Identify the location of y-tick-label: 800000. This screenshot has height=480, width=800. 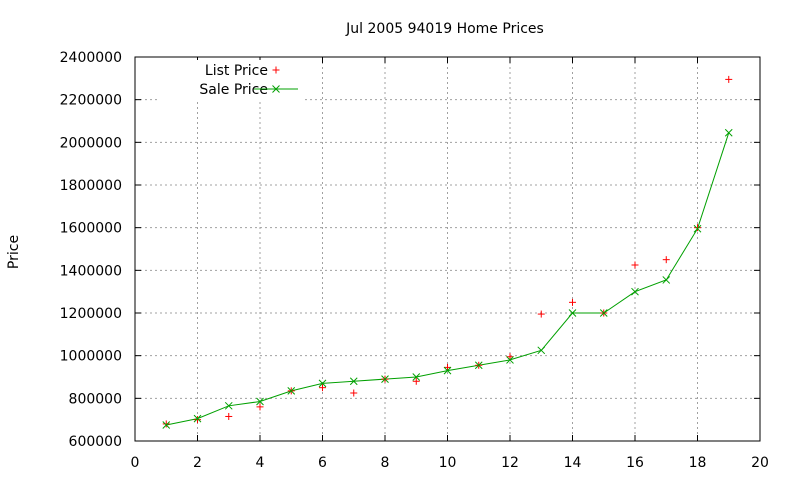
(95, 399).